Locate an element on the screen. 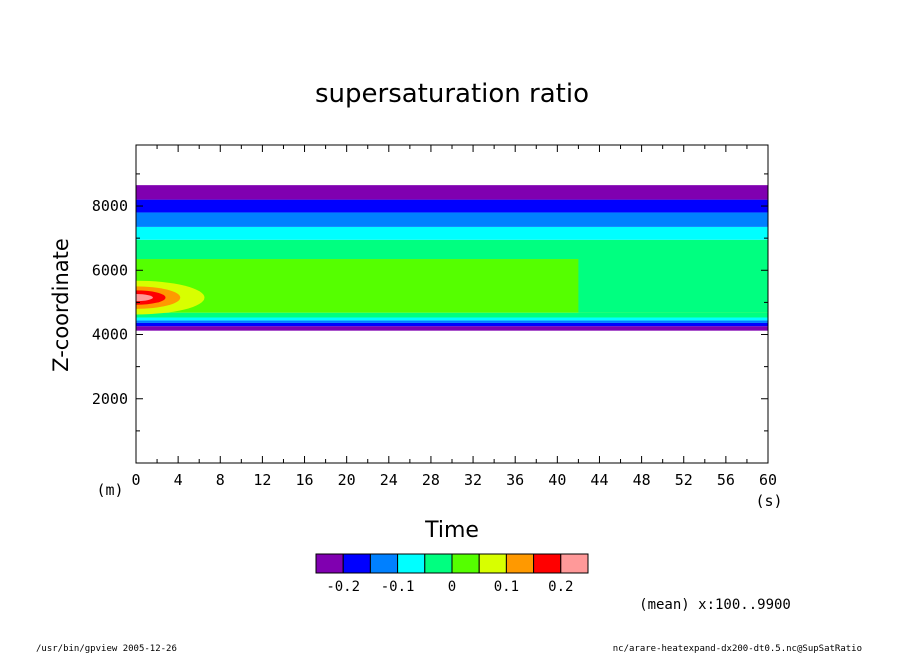  x-tick-label-32: 32 is located at coordinates (473, 480).